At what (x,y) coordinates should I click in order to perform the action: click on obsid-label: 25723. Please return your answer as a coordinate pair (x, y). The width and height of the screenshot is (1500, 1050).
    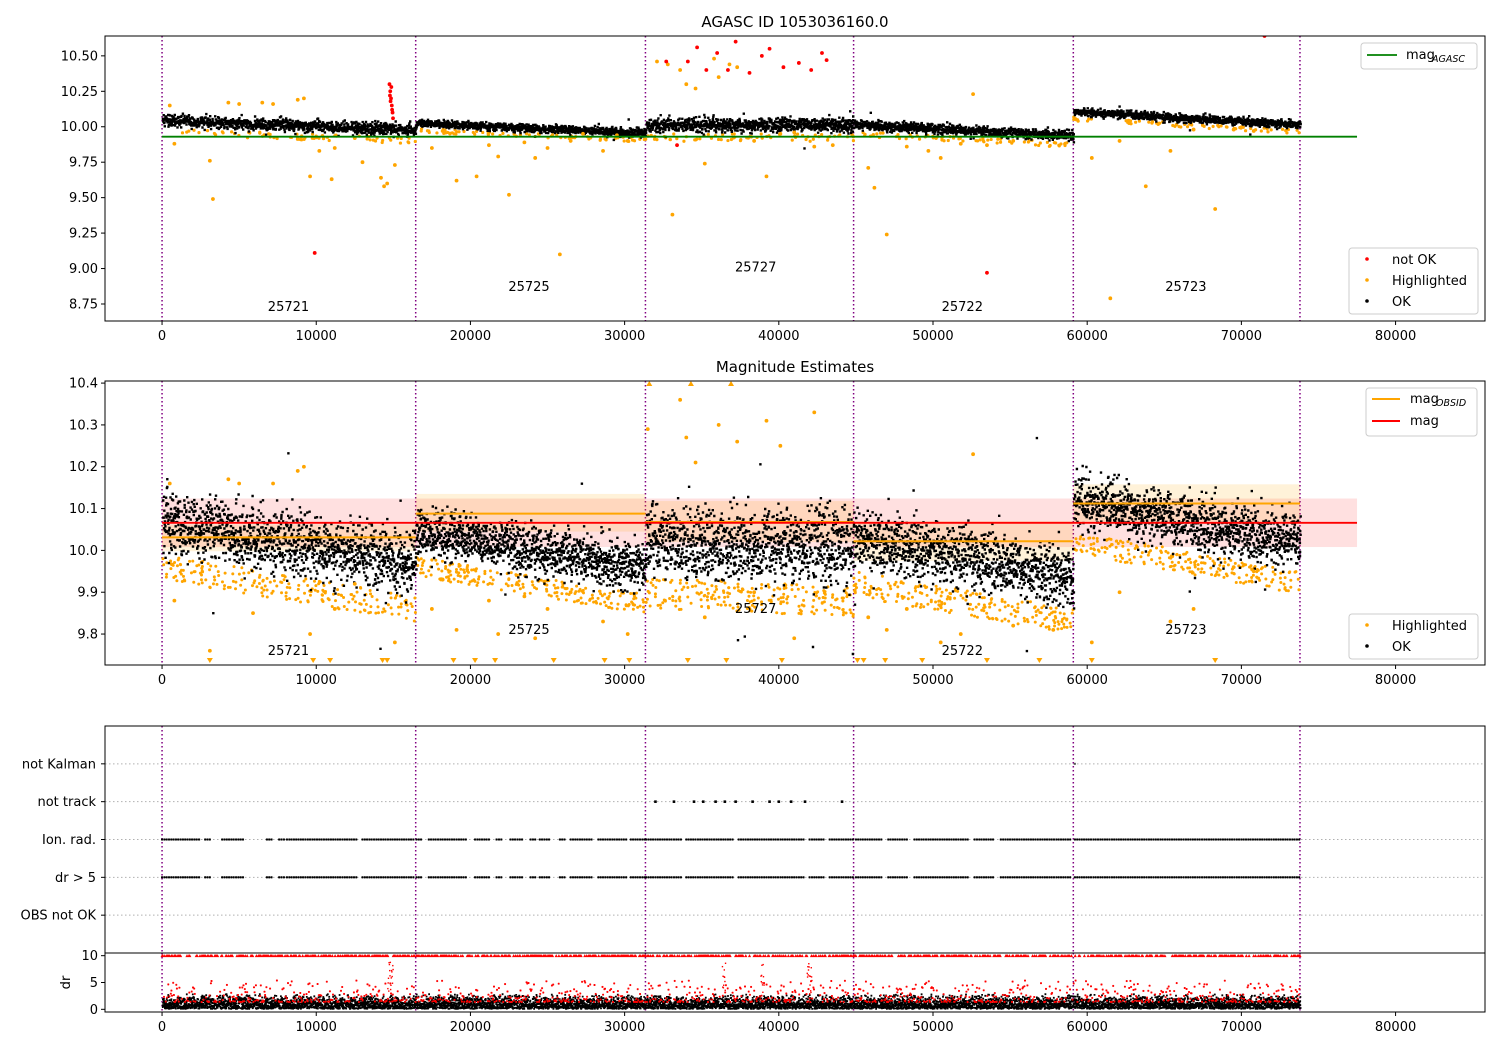
    Looking at the image, I should click on (1185, 287).